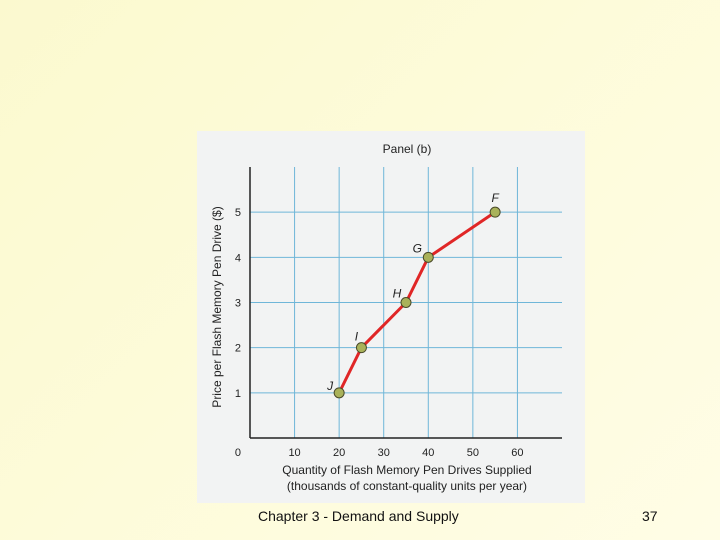 The width and height of the screenshot is (720, 540). Describe the element at coordinates (330, 386) in the screenshot. I see `point-label-J: J` at that location.